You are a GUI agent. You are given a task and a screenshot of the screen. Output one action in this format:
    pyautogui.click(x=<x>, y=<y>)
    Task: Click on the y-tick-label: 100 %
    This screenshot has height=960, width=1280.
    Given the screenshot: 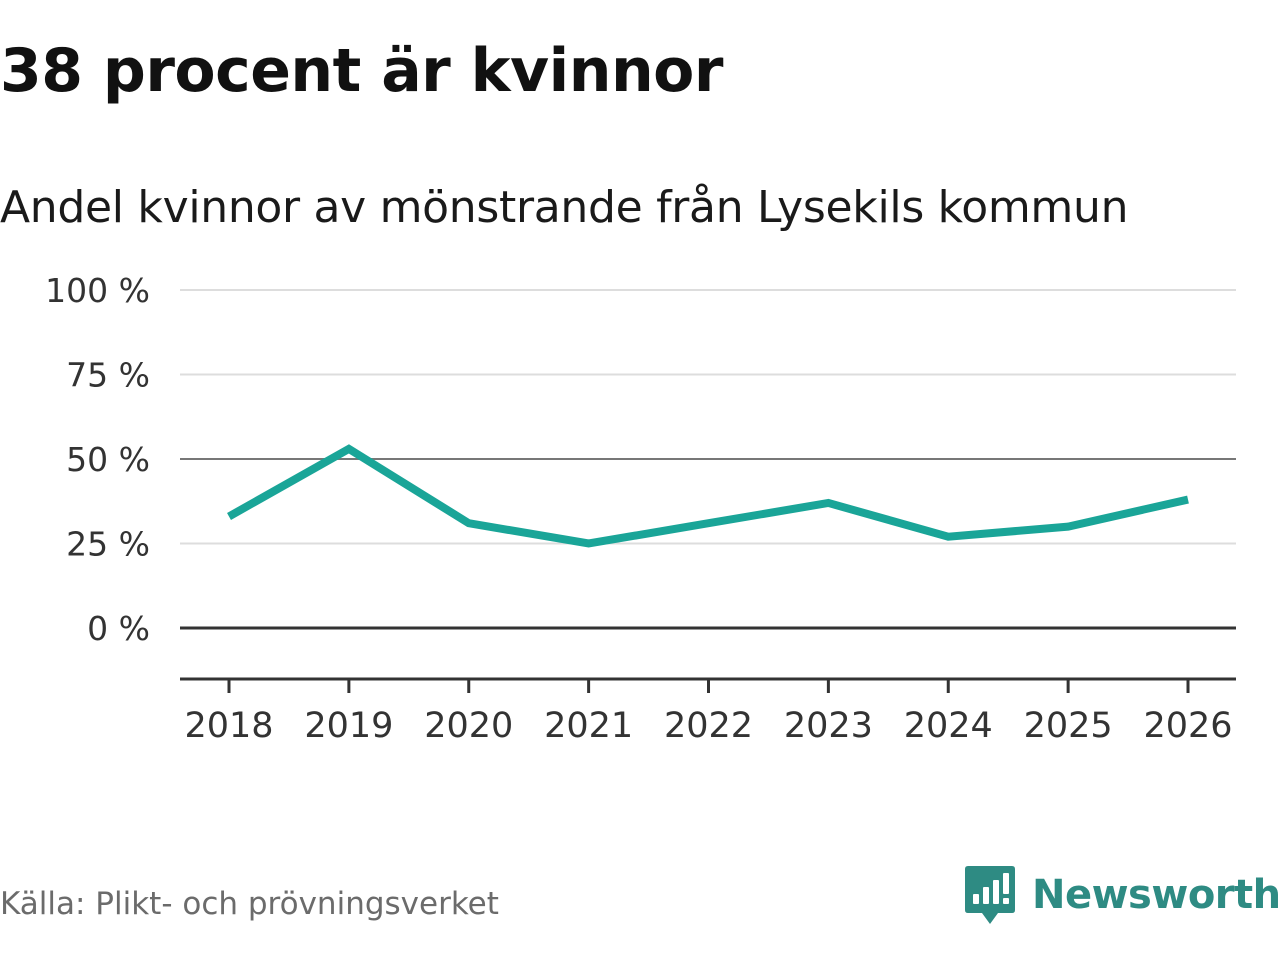 What is the action you would take?
    pyautogui.click(x=97, y=290)
    